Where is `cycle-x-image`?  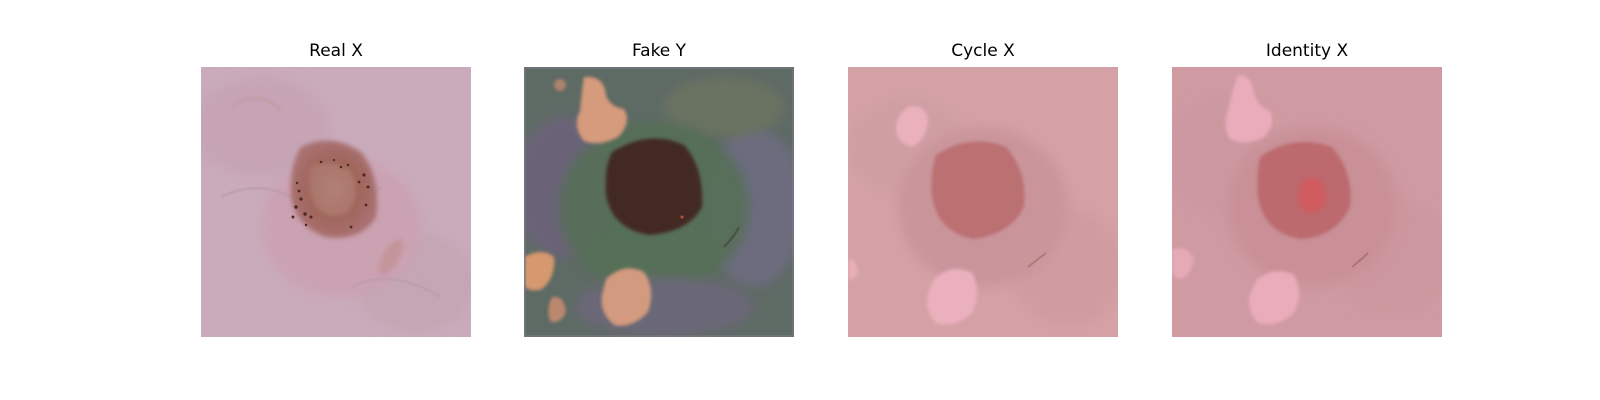
cycle-x-image is located at coordinates (983, 202).